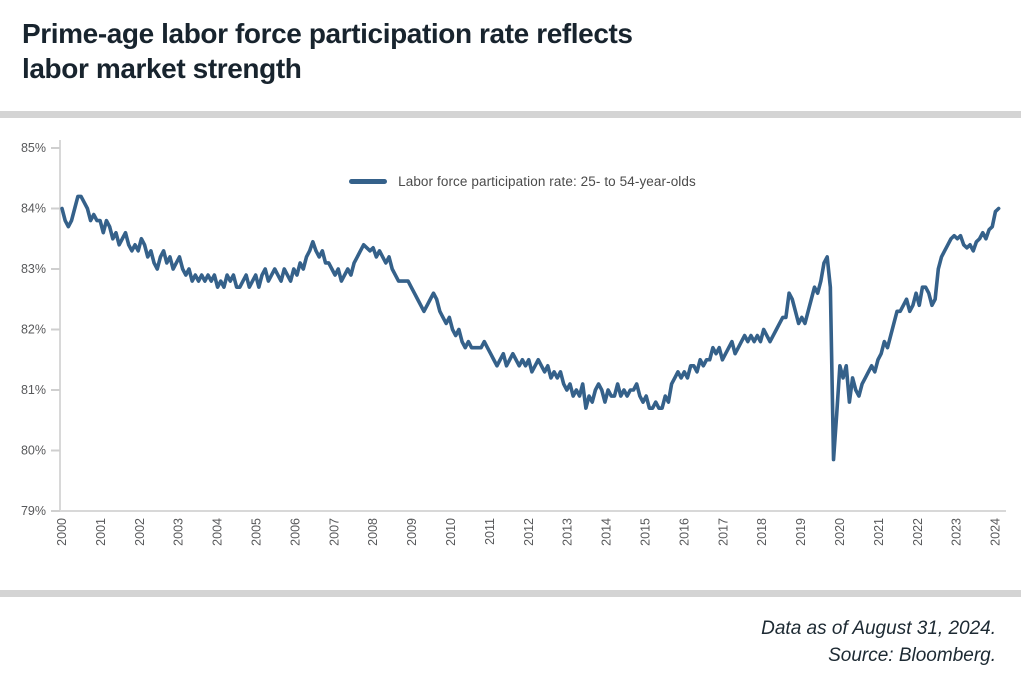 This screenshot has height=677, width=1021. I want to click on y-axis-label: 85%, so click(33, 148).